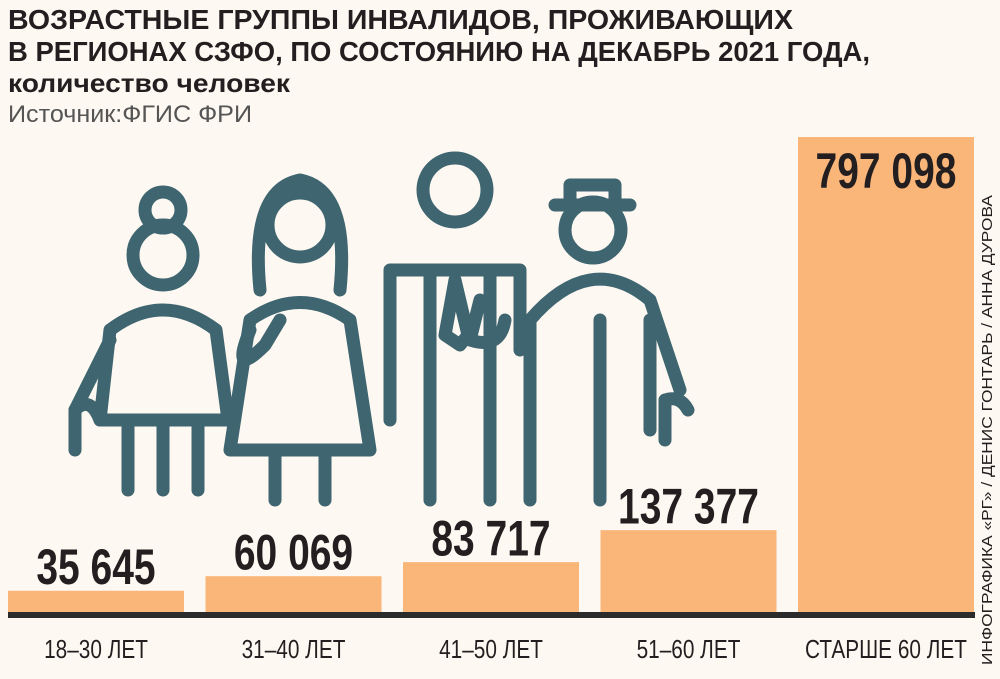 Image resolution: width=1000 pixels, height=679 pixels. I want to click on baseline, so click(491, 615).